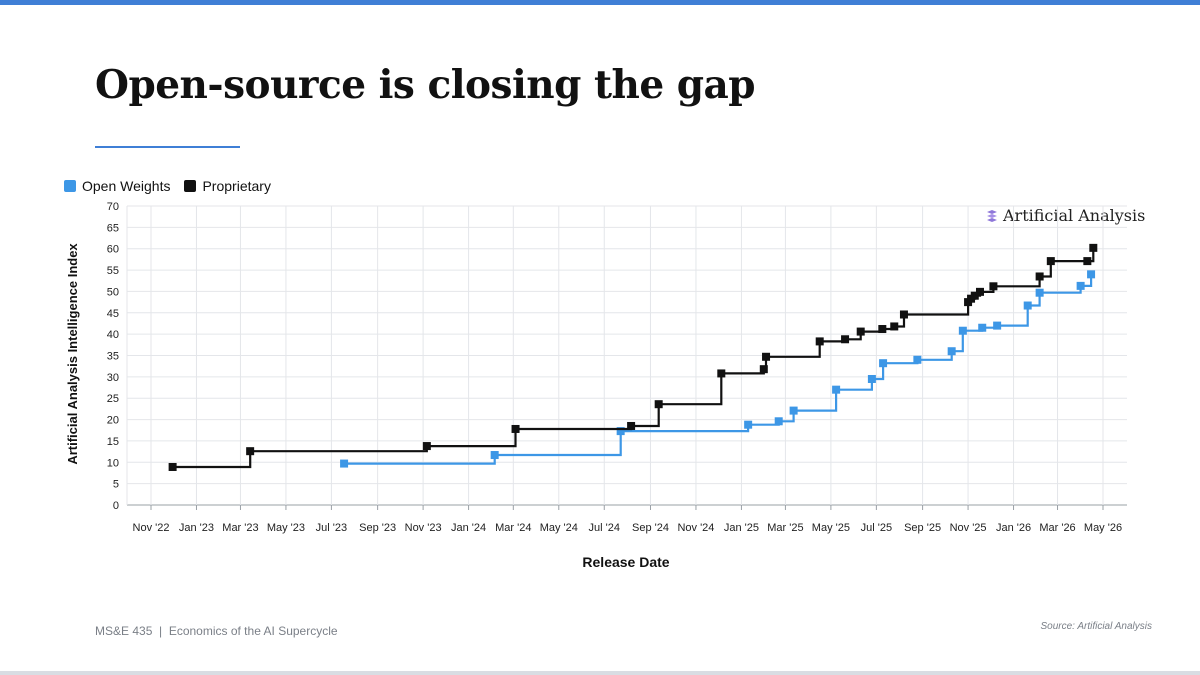  Describe the element at coordinates (600, 2) in the screenshot. I see `top-accent-bar` at that location.